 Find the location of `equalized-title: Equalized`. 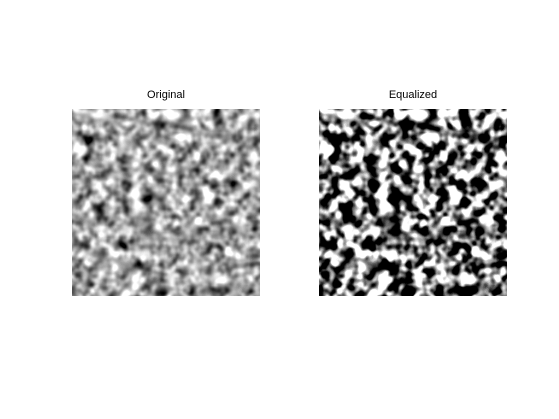

equalized-title: Equalized is located at coordinates (413, 95).